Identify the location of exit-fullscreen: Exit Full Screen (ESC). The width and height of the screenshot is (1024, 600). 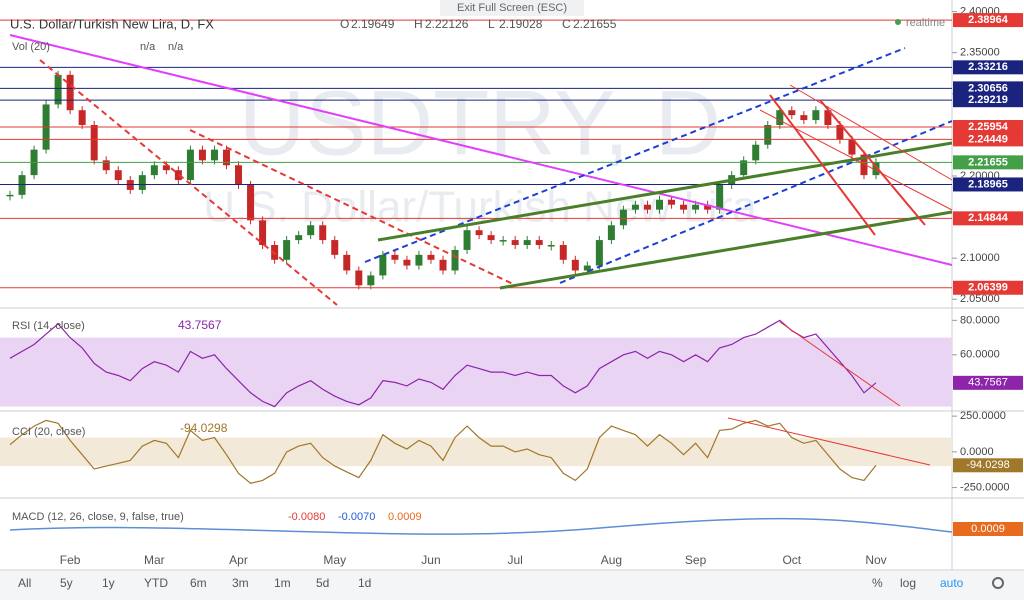
(512, 8).